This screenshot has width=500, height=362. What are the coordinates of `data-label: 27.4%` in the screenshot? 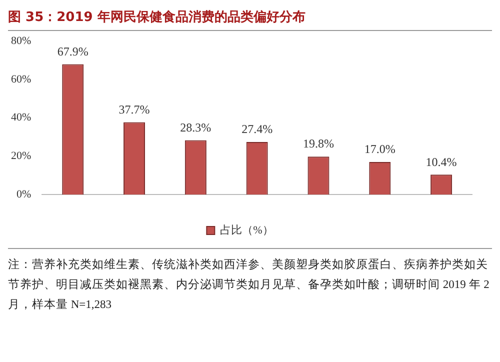 It's located at (257, 129).